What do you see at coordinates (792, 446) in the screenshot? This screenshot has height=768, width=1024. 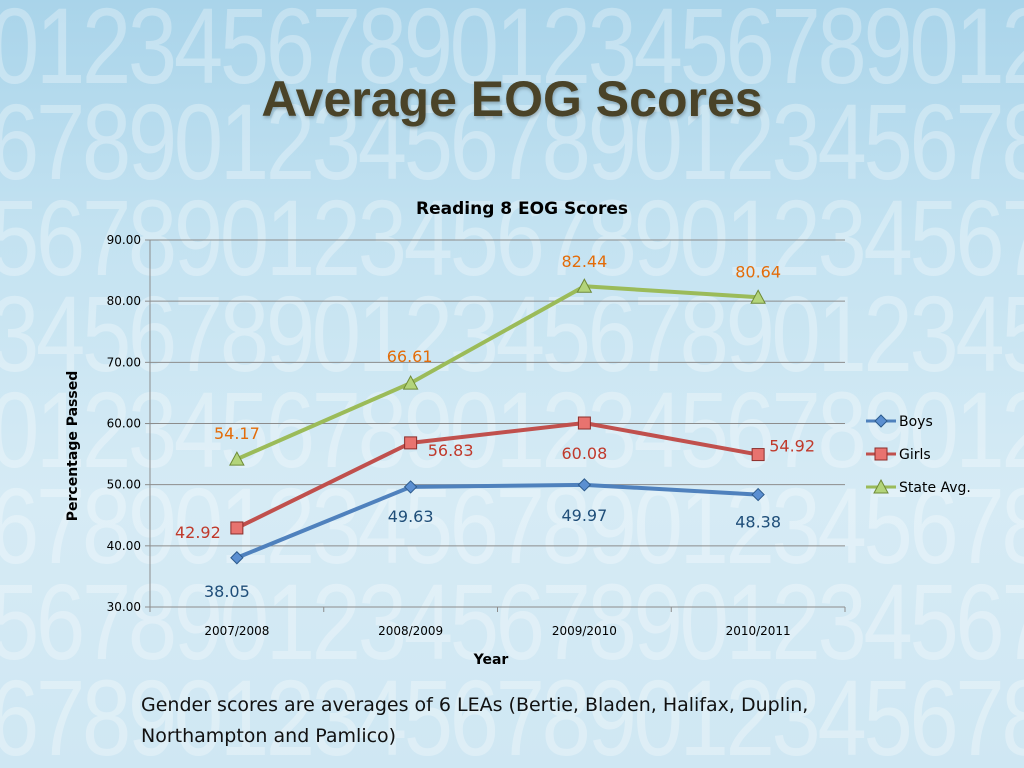 I see `data-label-girls: 54.92` at bounding box center [792, 446].